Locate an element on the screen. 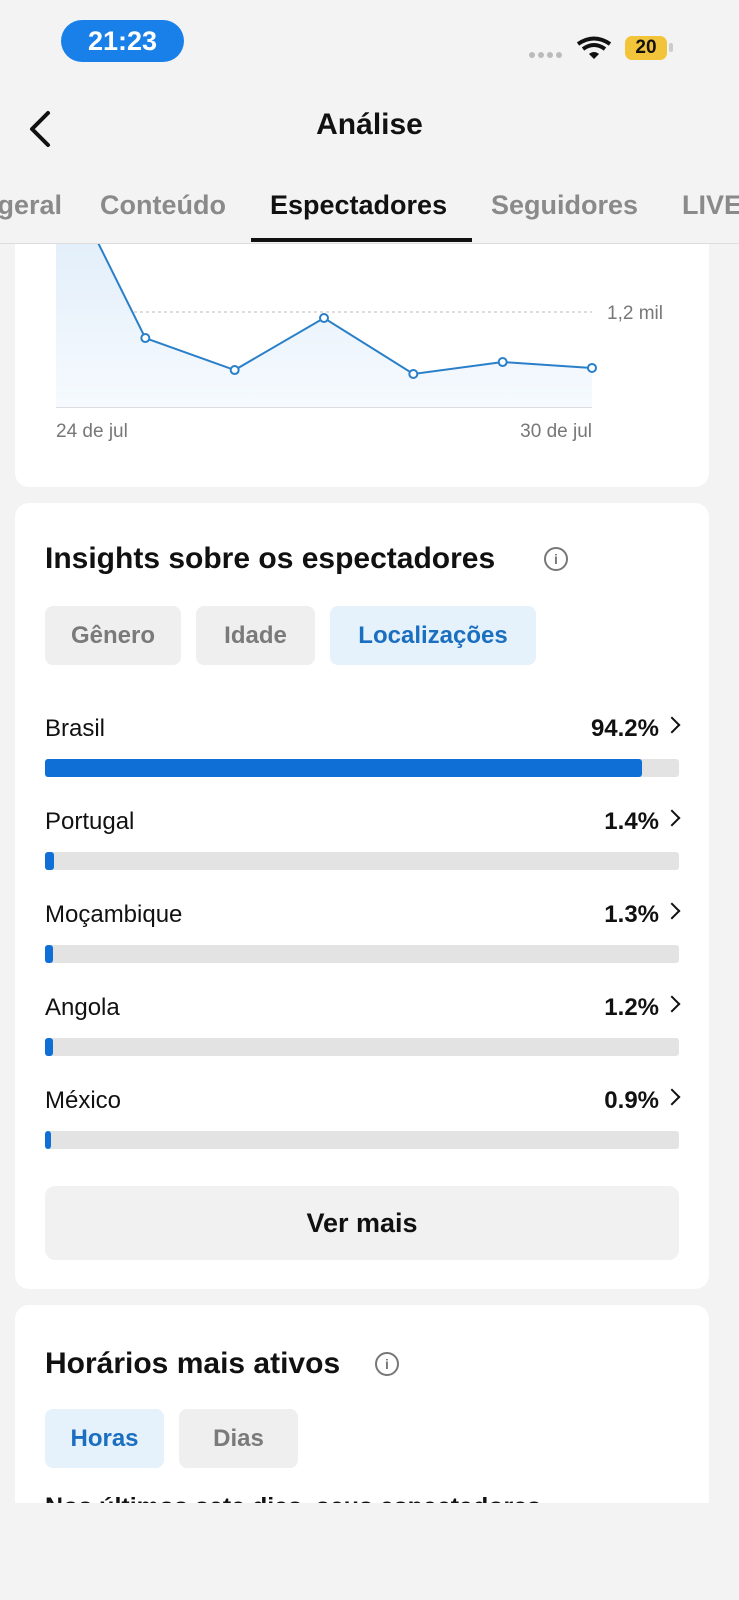 This screenshot has width=739, height=1600. location-name: Angola is located at coordinates (82, 1007).